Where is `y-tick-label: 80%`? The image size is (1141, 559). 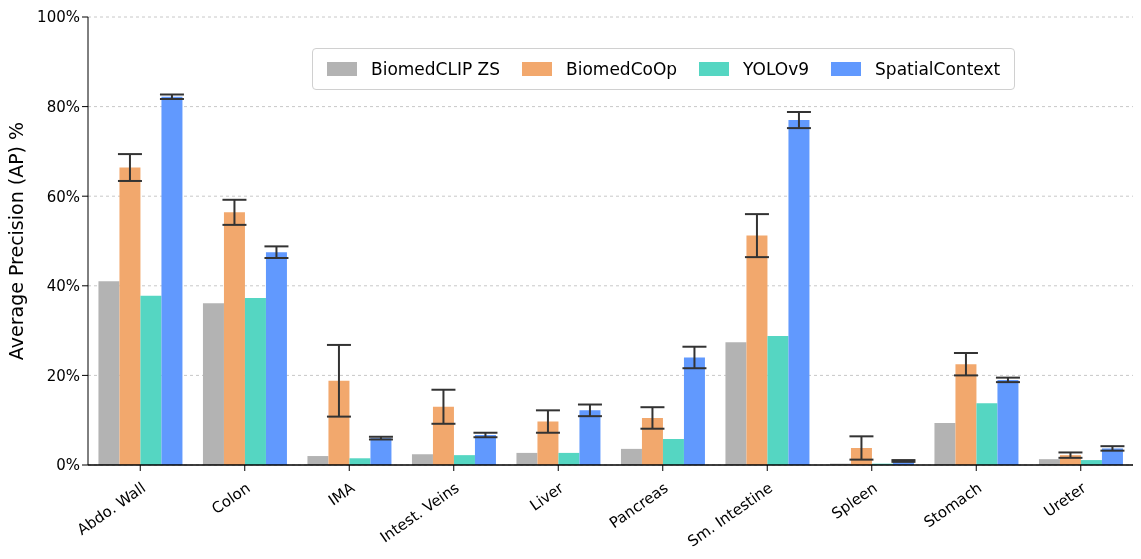 y-tick-label: 80% is located at coordinates (63, 106).